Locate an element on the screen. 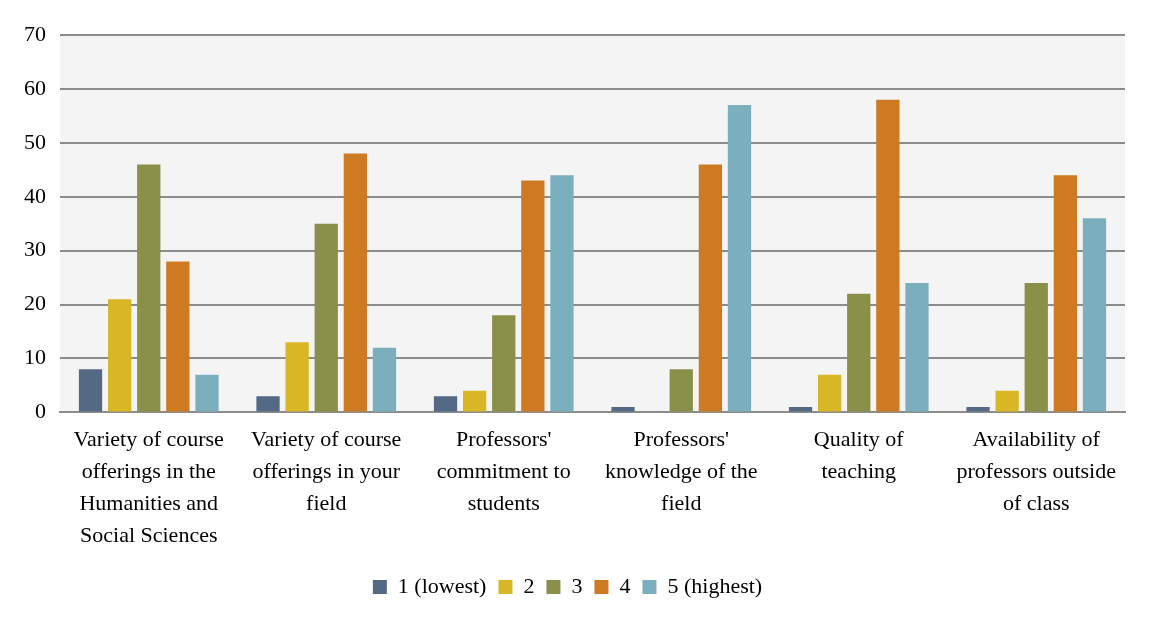 The width and height of the screenshot is (1153, 618). y-tick-label: 40 is located at coordinates (35, 195).